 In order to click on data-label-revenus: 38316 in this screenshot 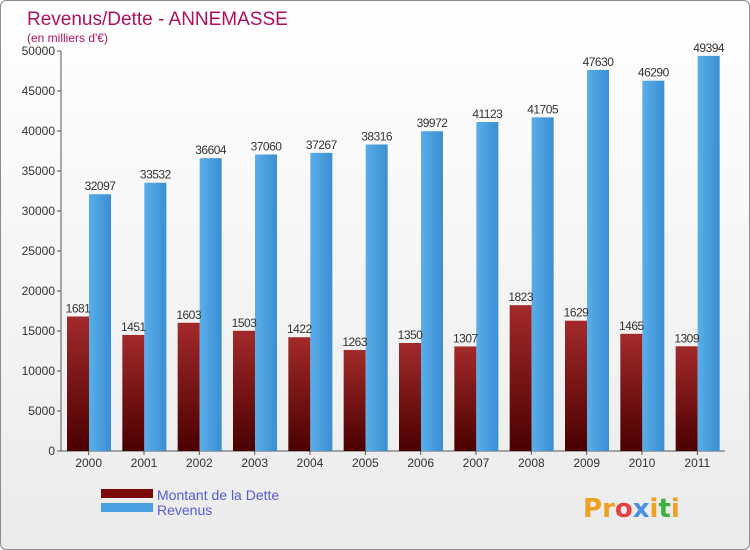, I will do `click(377, 136)`.